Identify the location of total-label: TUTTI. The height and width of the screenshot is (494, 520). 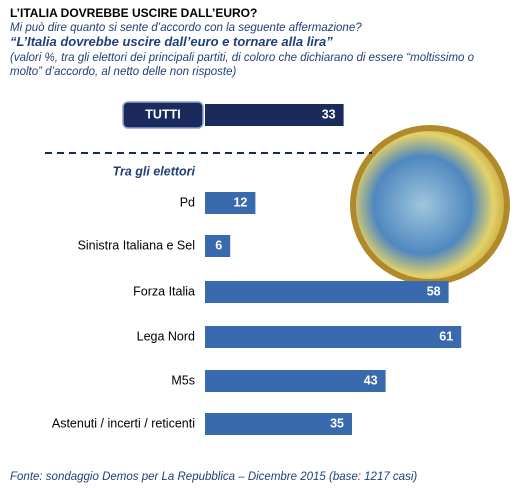
(162, 114).